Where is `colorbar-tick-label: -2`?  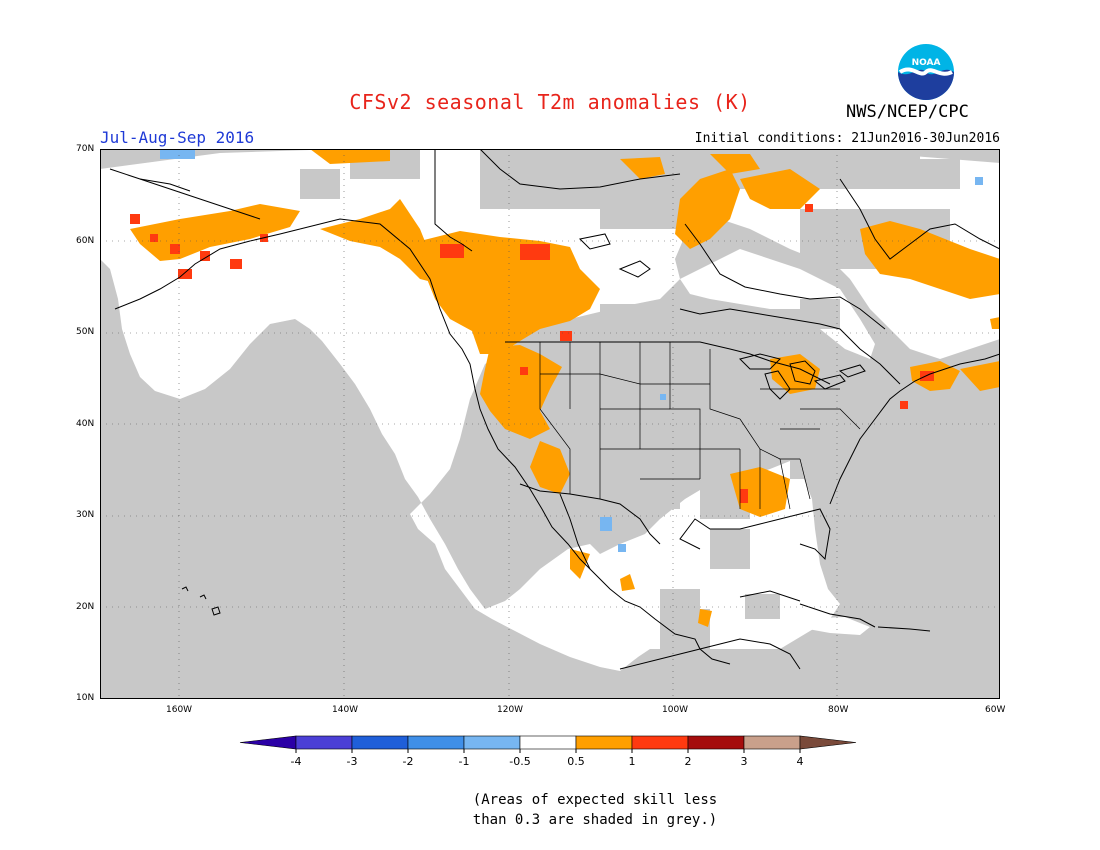 colorbar-tick-label: -2 is located at coordinates (408, 761).